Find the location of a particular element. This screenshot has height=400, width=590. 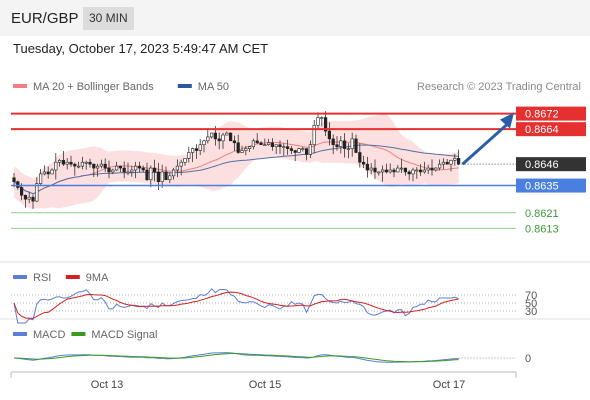

legend-label-0: MA 20 + Bollinger Bands is located at coordinates (93, 87).